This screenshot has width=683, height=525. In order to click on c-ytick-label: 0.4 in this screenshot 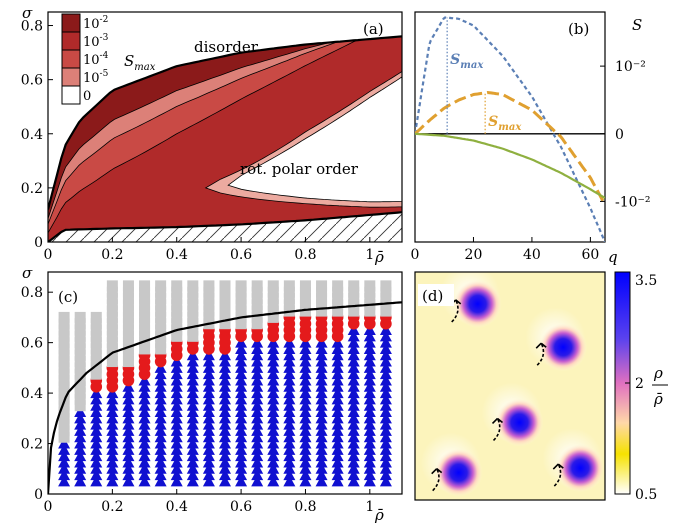, I will do `click(32, 394)`.